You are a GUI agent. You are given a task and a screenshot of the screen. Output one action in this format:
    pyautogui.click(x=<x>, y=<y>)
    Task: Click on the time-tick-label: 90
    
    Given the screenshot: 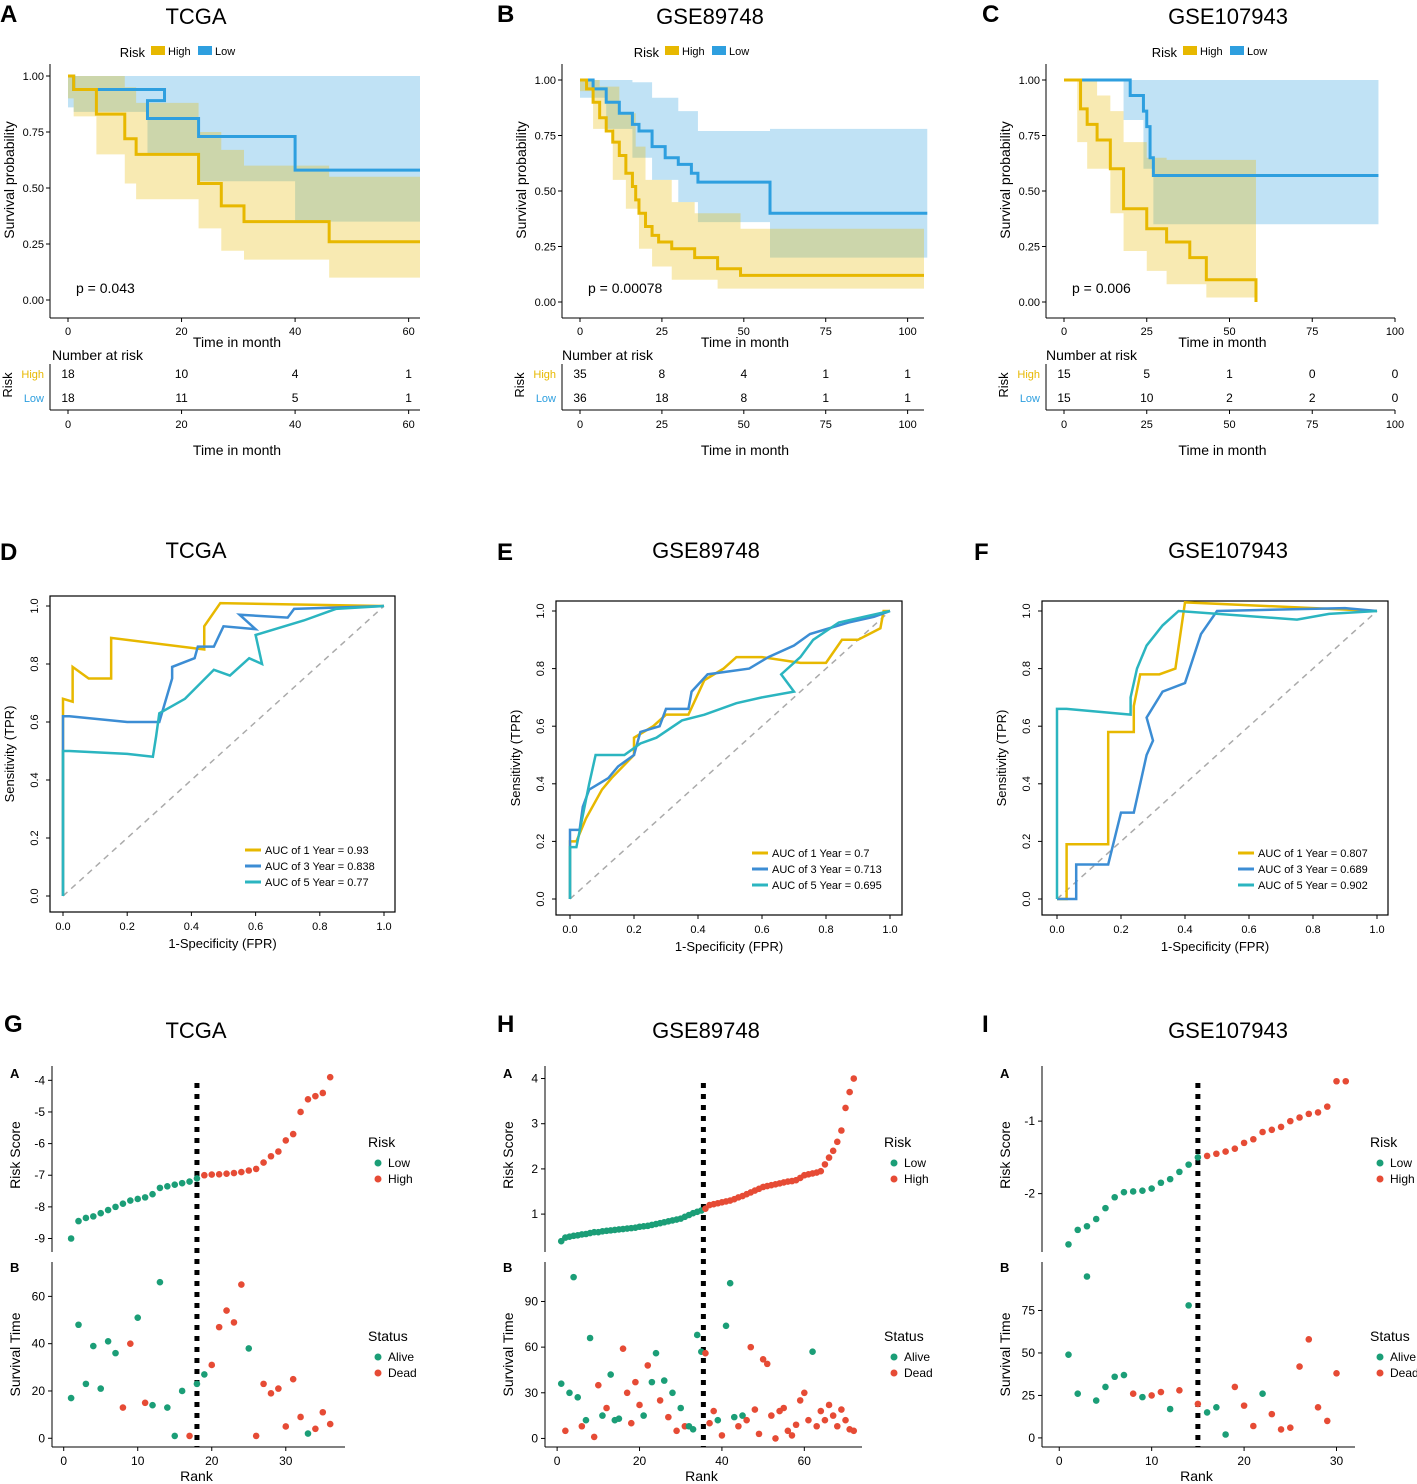 What is the action you would take?
    pyautogui.click(x=532, y=1301)
    